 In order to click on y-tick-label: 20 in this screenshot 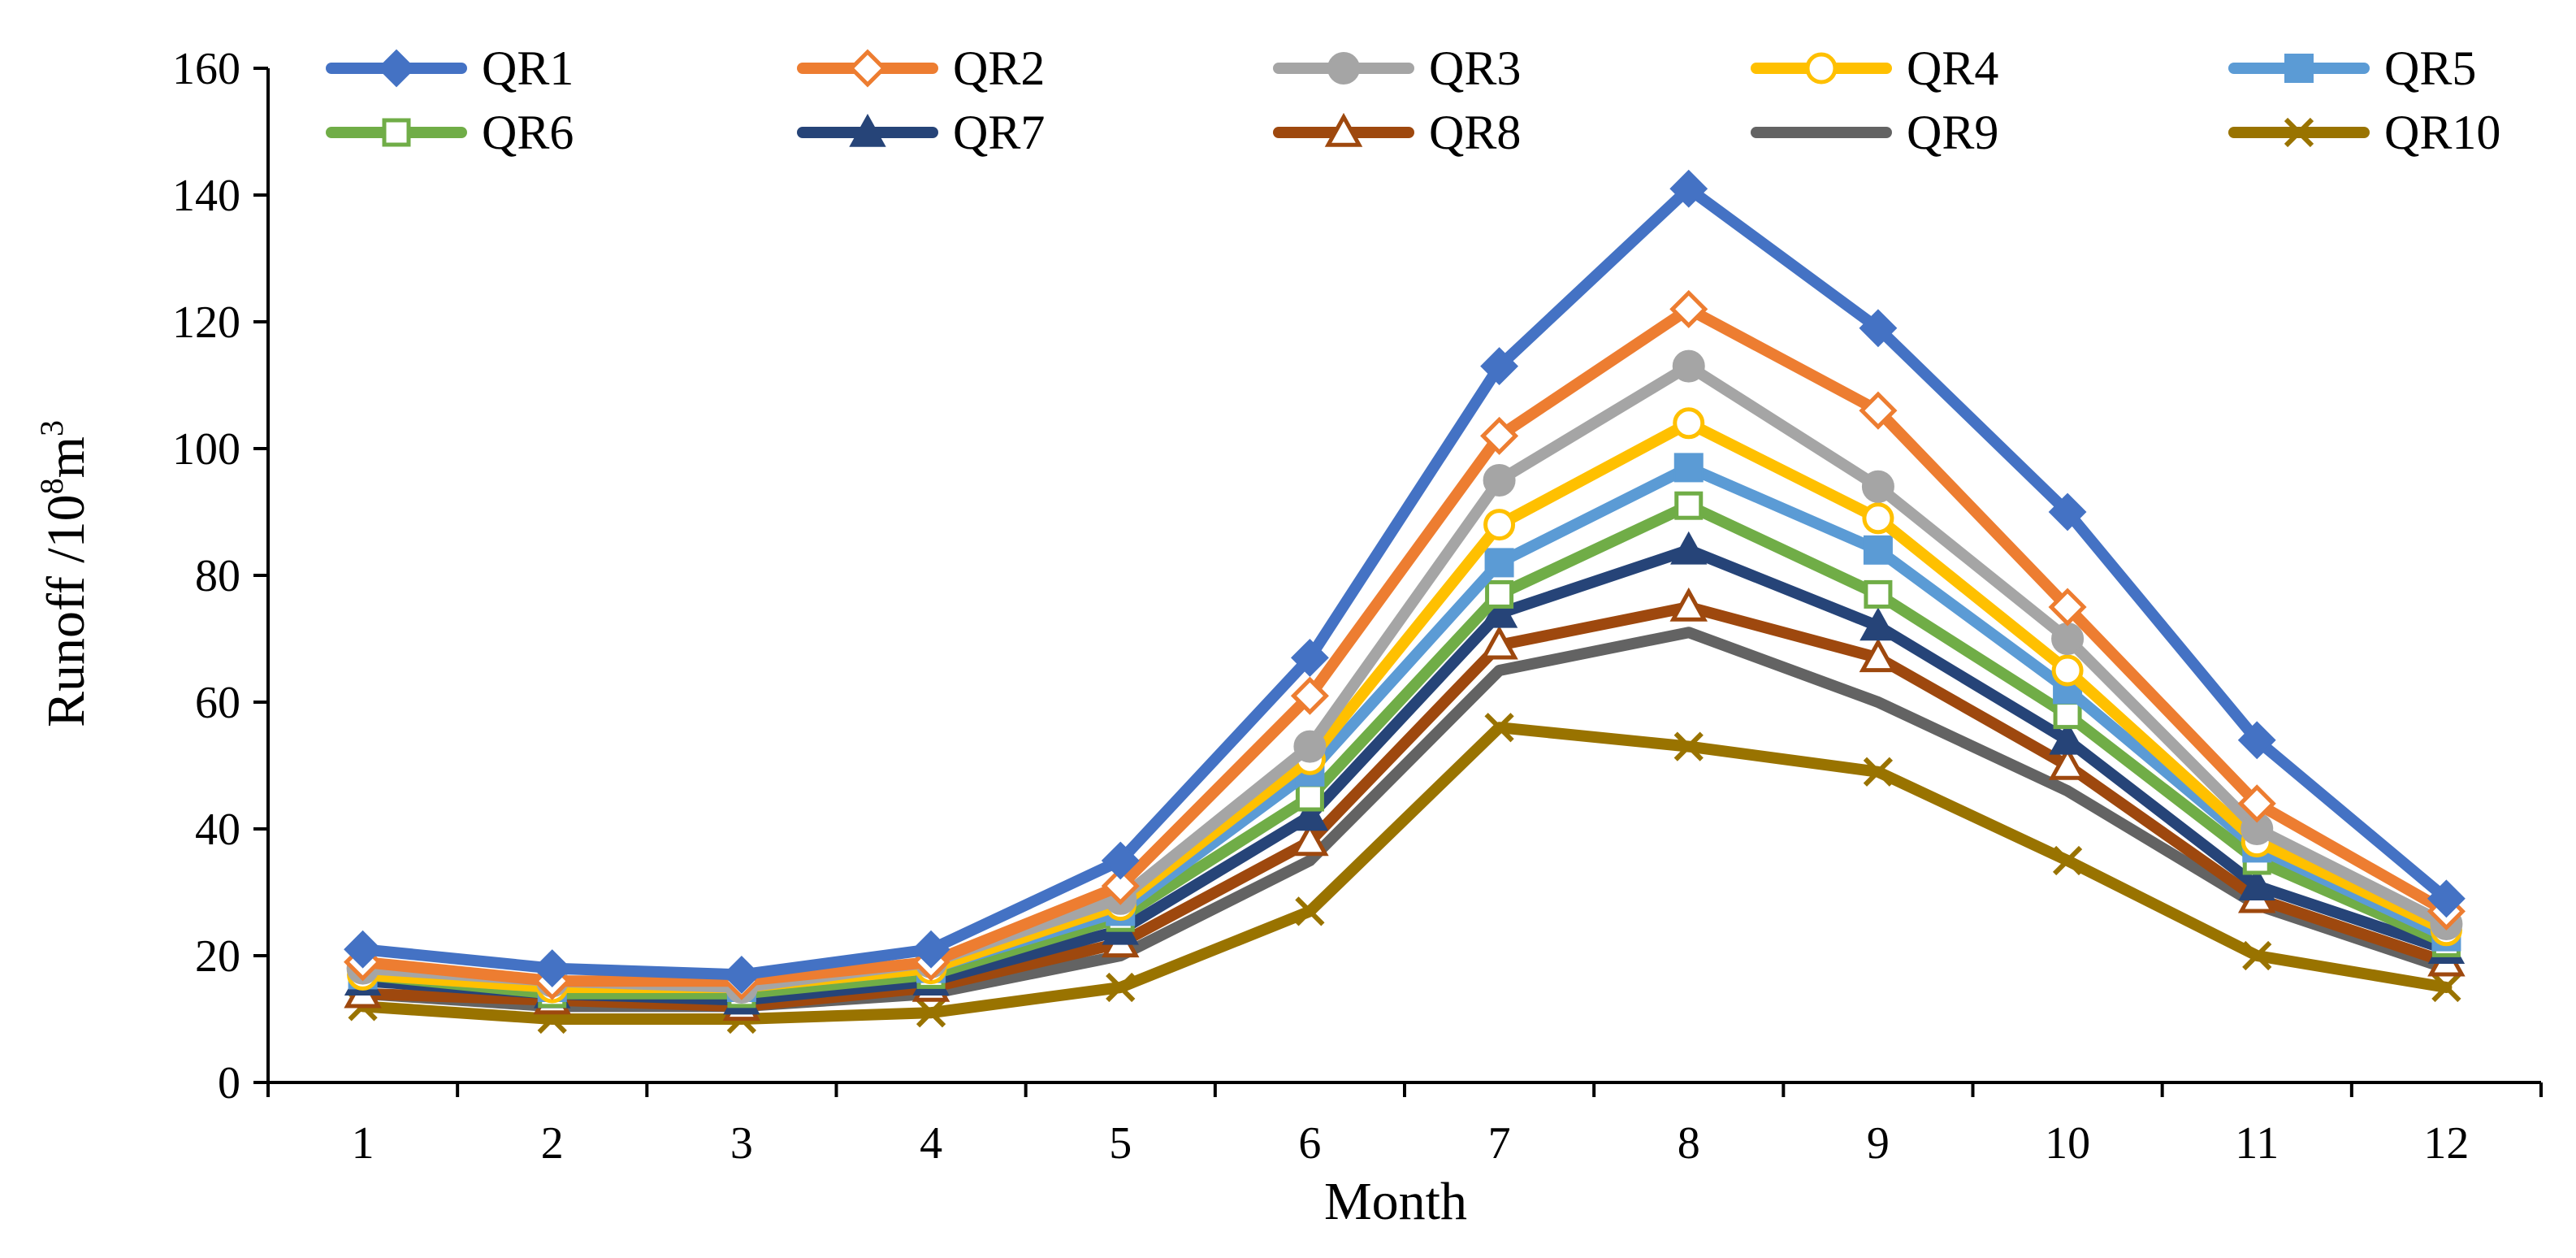, I will do `click(217, 956)`.